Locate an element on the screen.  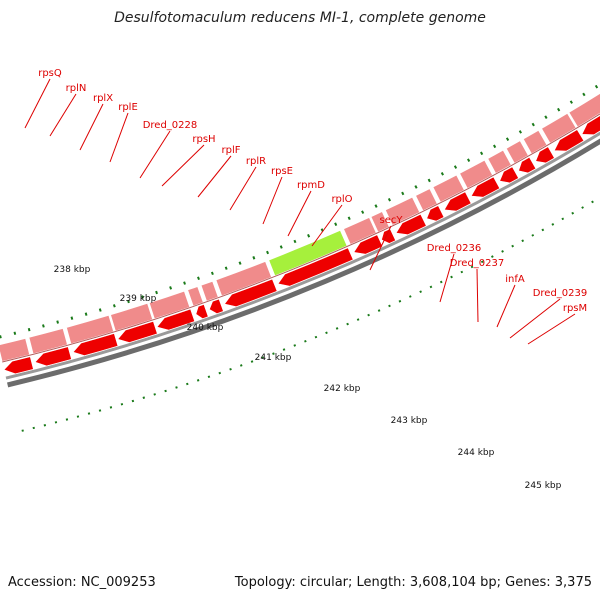
gene-label: Dred_0239 is located at coordinates (560, 293).